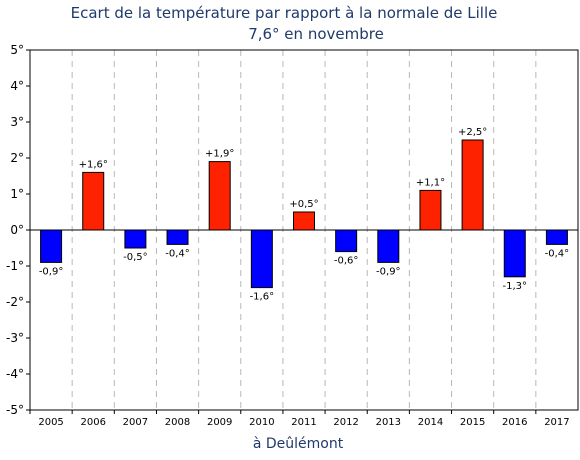 This screenshot has width=580, height=460. I want to click on bar-2009, so click(219, 196).